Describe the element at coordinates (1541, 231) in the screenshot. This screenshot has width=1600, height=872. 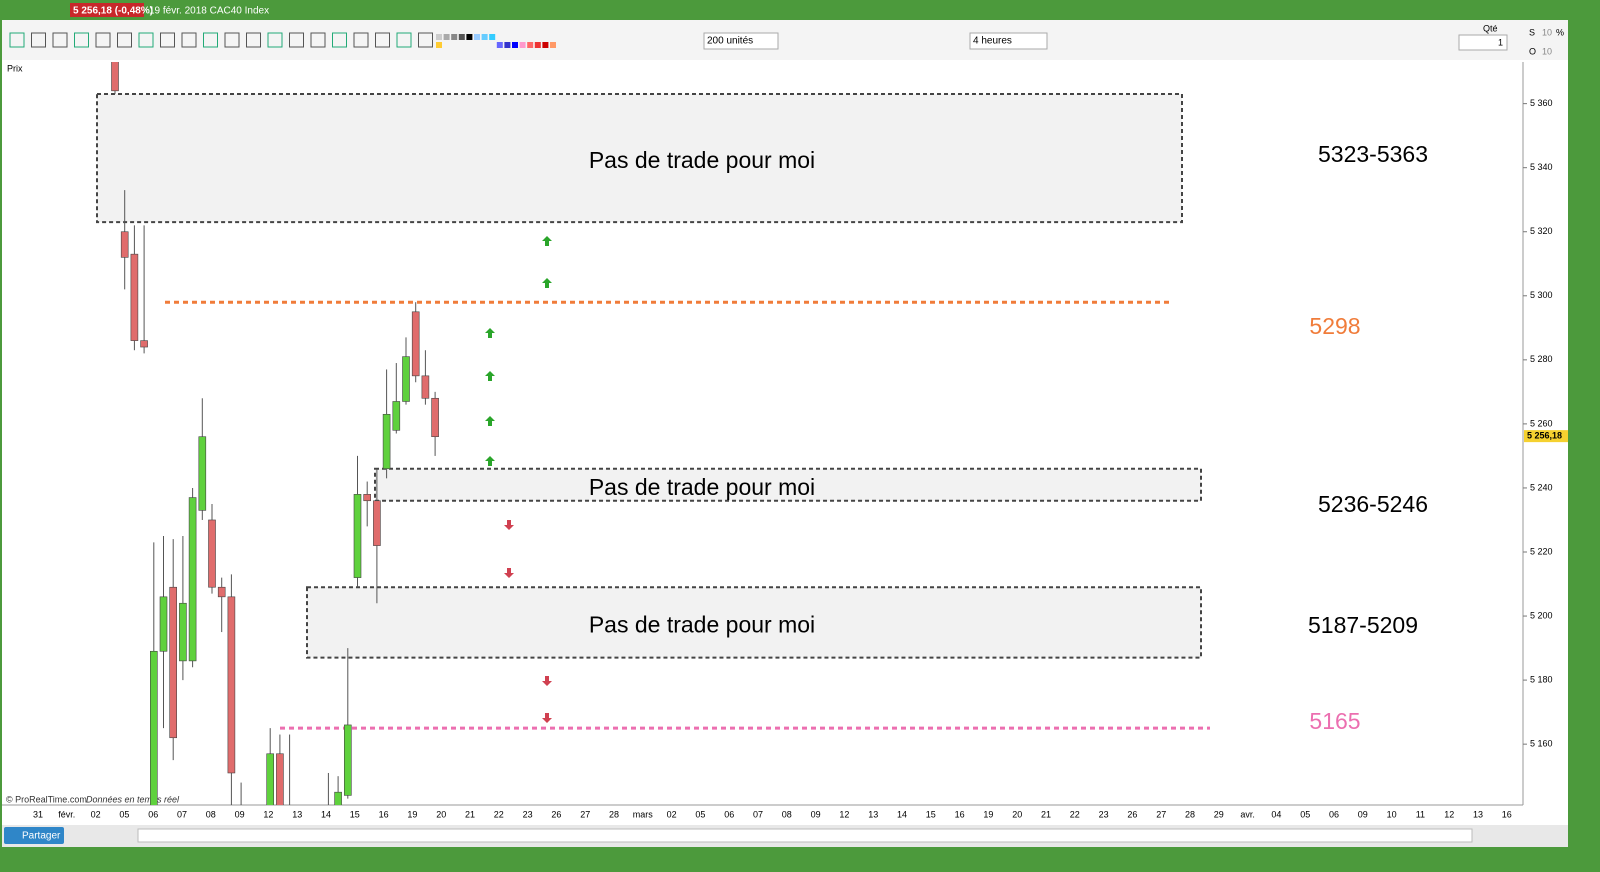
I see `y-tick-label: 5 320` at that location.